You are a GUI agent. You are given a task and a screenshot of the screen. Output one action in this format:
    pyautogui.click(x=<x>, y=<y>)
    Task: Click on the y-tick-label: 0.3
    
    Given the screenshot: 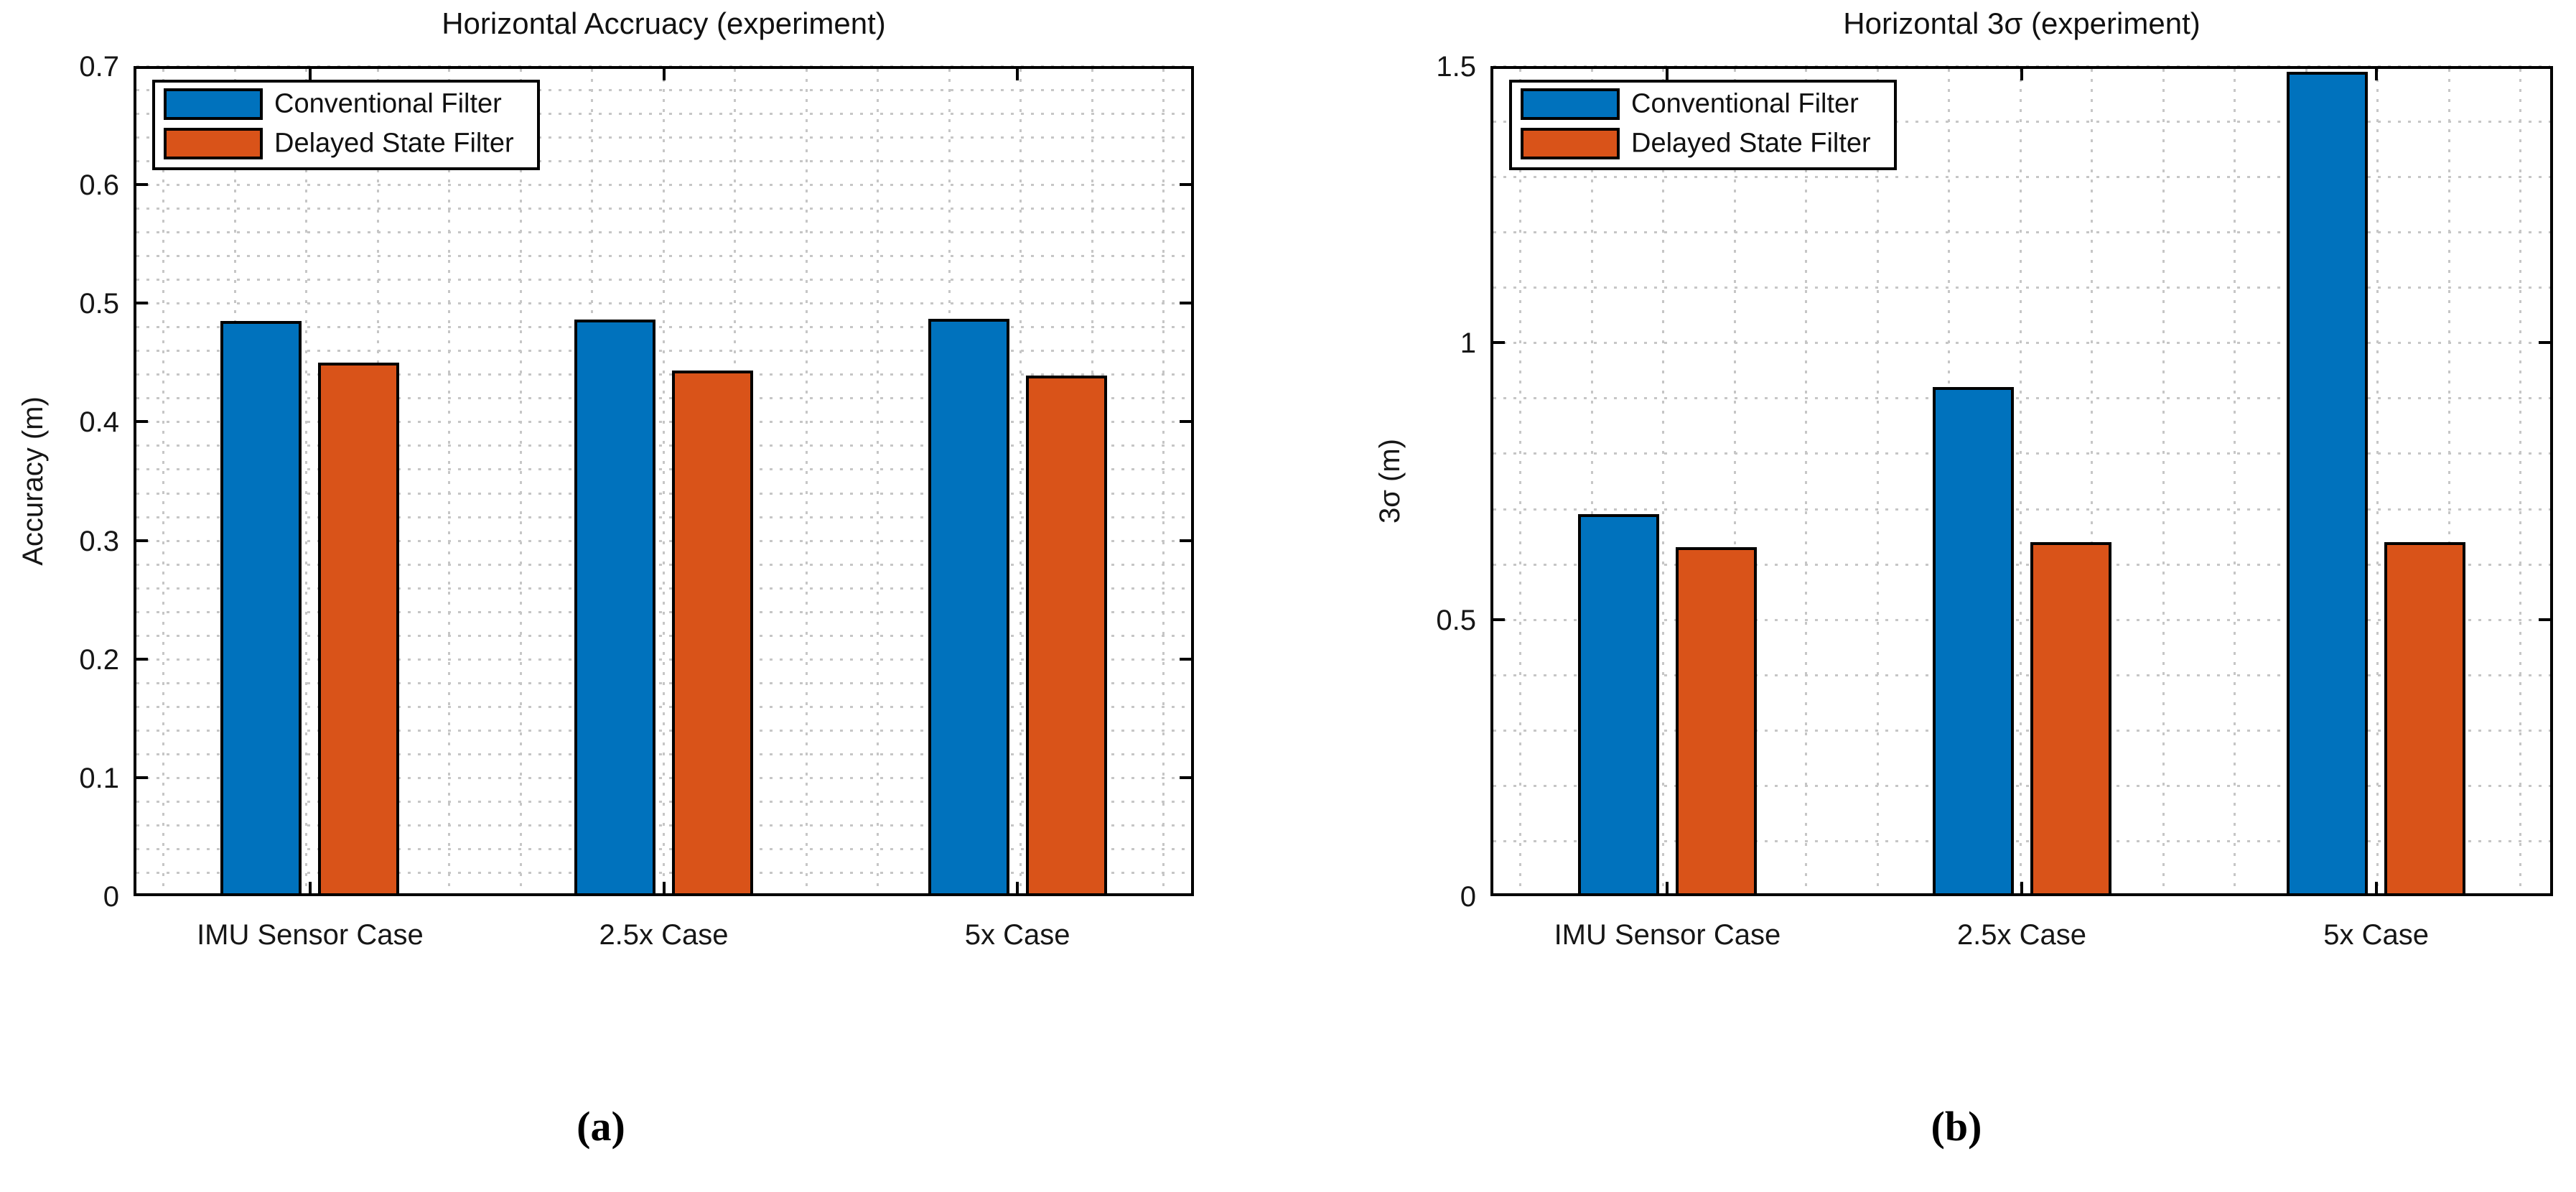 What is the action you would take?
    pyautogui.click(x=99, y=541)
    